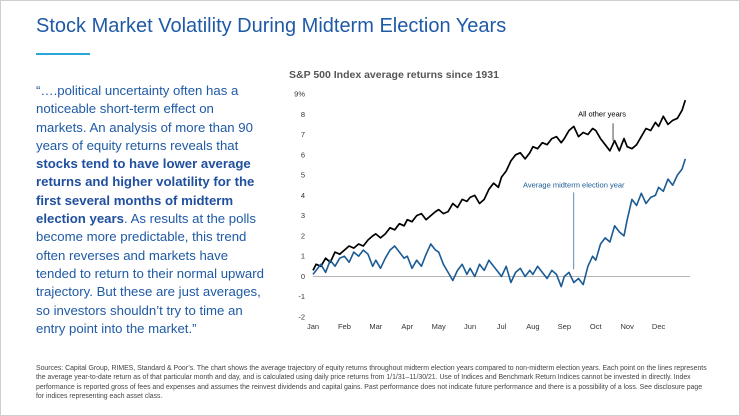 The height and width of the screenshot is (416, 740). Describe the element at coordinates (394, 75) in the screenshot. I see `chart-title: S&P 500 Index average returns since 1931` at that location.